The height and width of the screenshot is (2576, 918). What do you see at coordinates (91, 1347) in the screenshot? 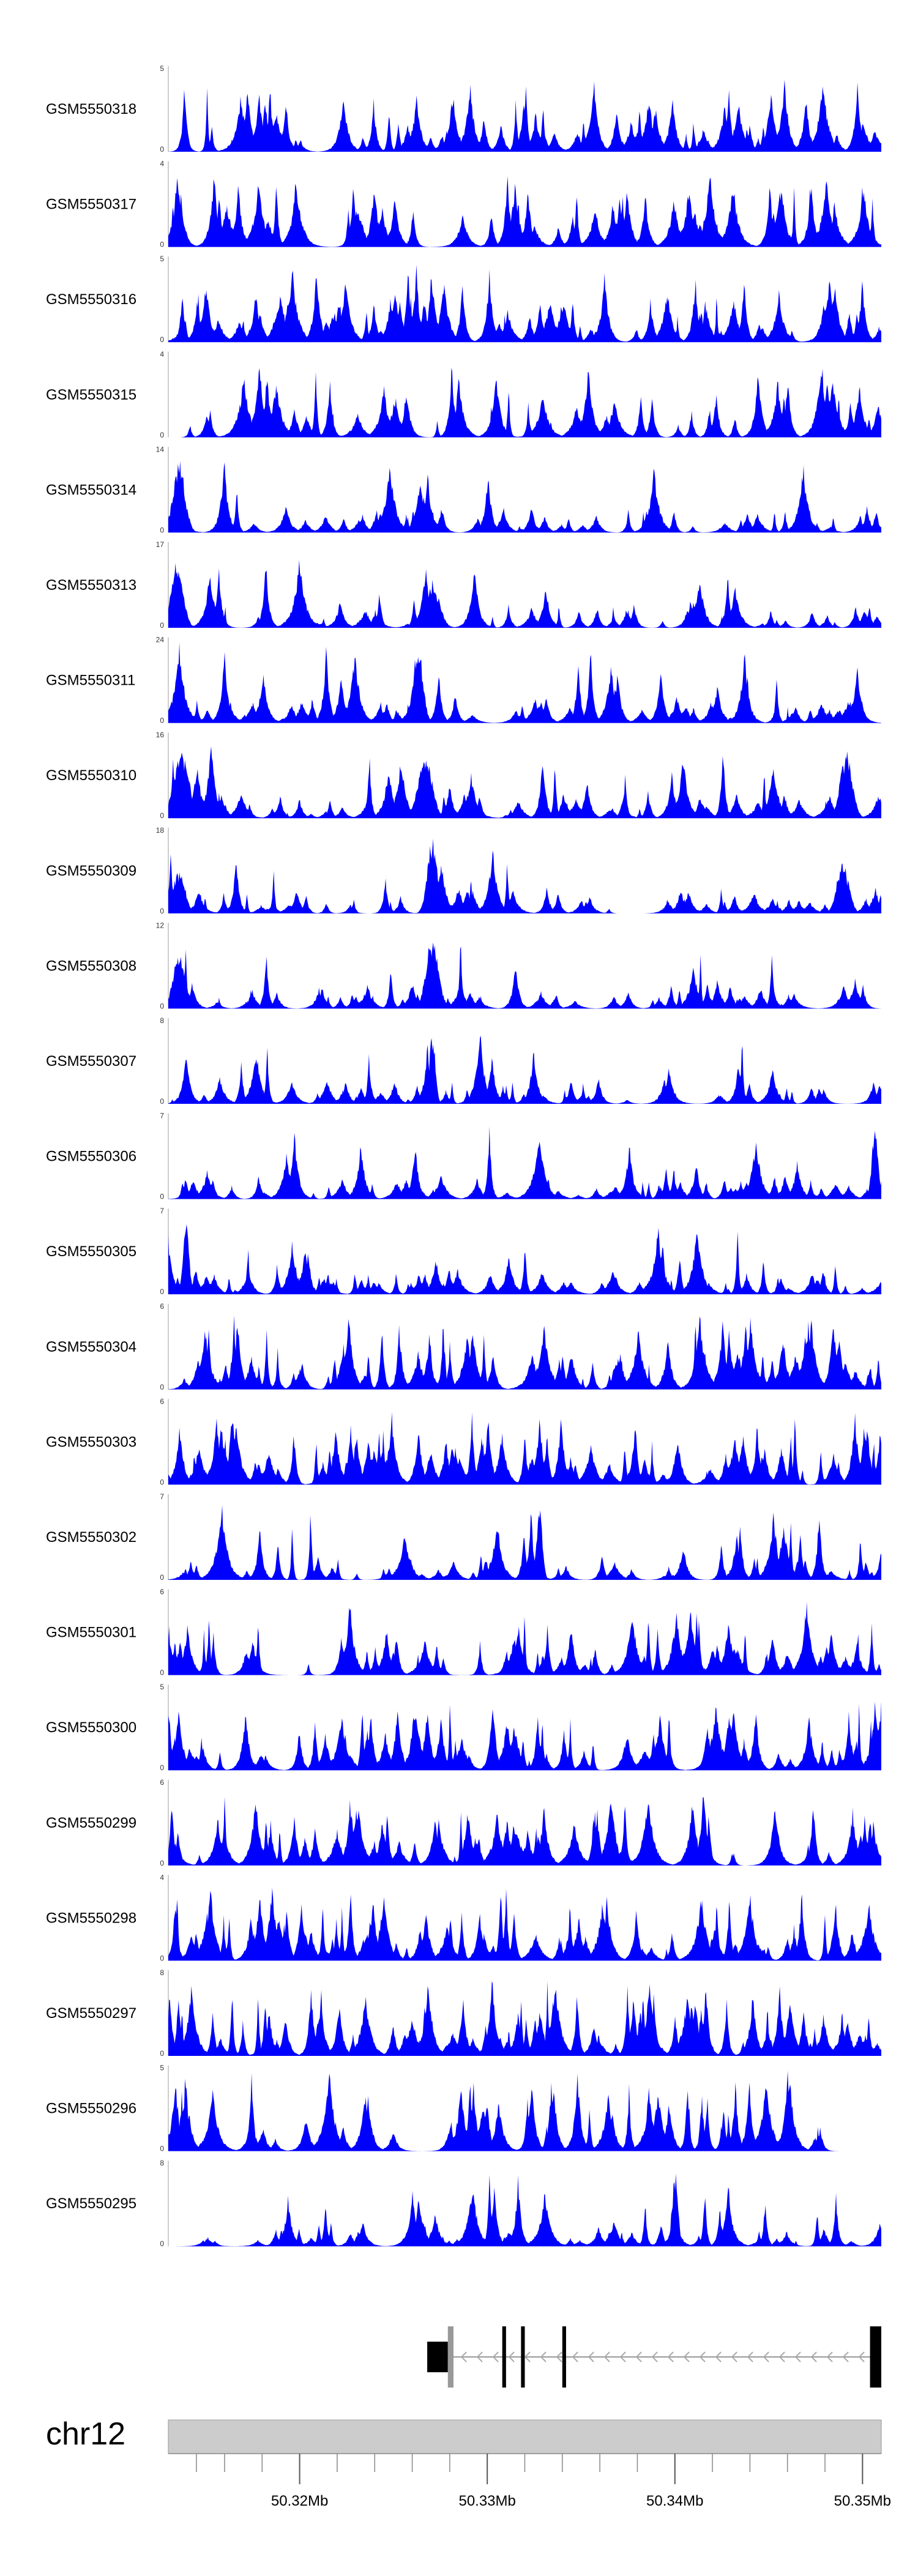
I see `track-label: GSM5550304` at bounding box center [91, 1347].